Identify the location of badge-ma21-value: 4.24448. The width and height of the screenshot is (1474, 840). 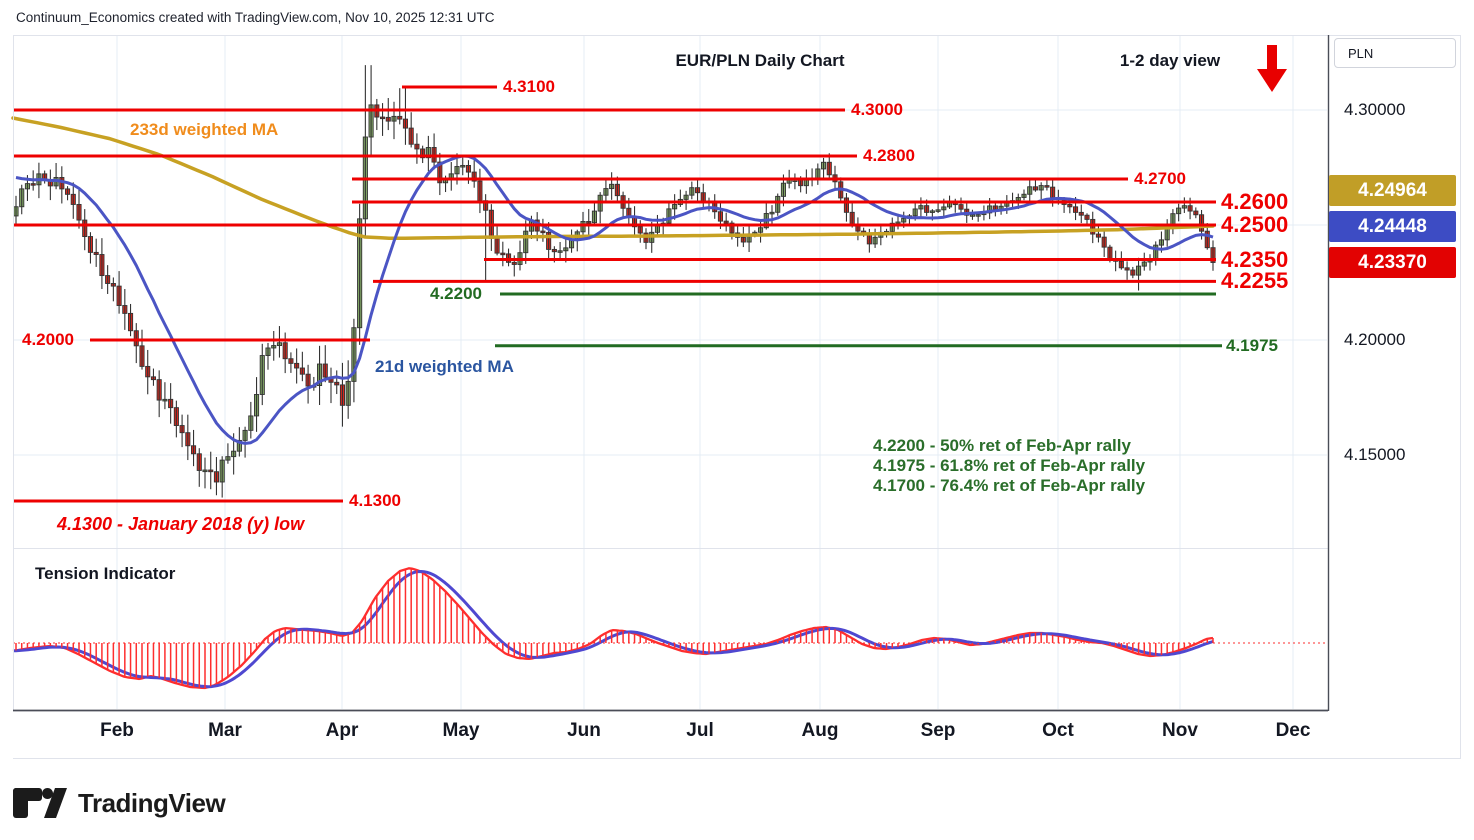
(1392, 226).